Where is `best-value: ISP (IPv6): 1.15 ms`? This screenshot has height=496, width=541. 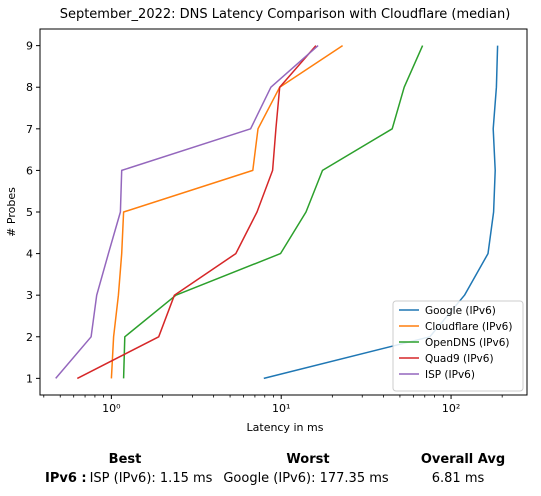
best-value: ISP (IPv6): 1.15 ms is located at coordinates (151, 478).